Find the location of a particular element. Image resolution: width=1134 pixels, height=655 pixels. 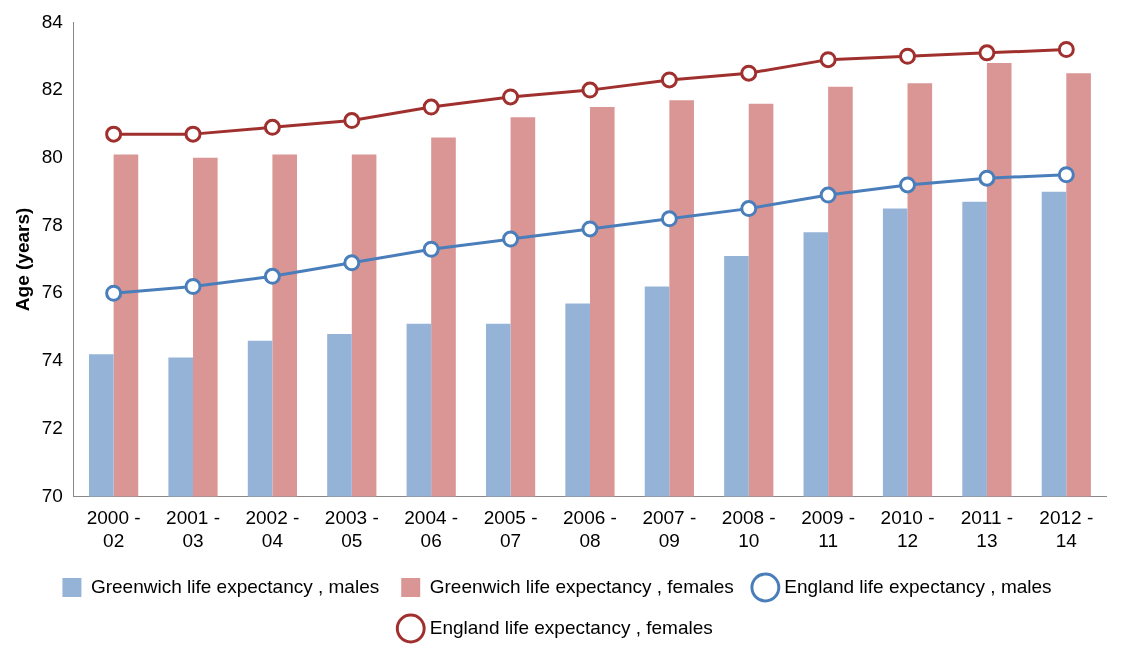

x-tick-label: 2012 - 14 is located at coordinates (1066, 529).